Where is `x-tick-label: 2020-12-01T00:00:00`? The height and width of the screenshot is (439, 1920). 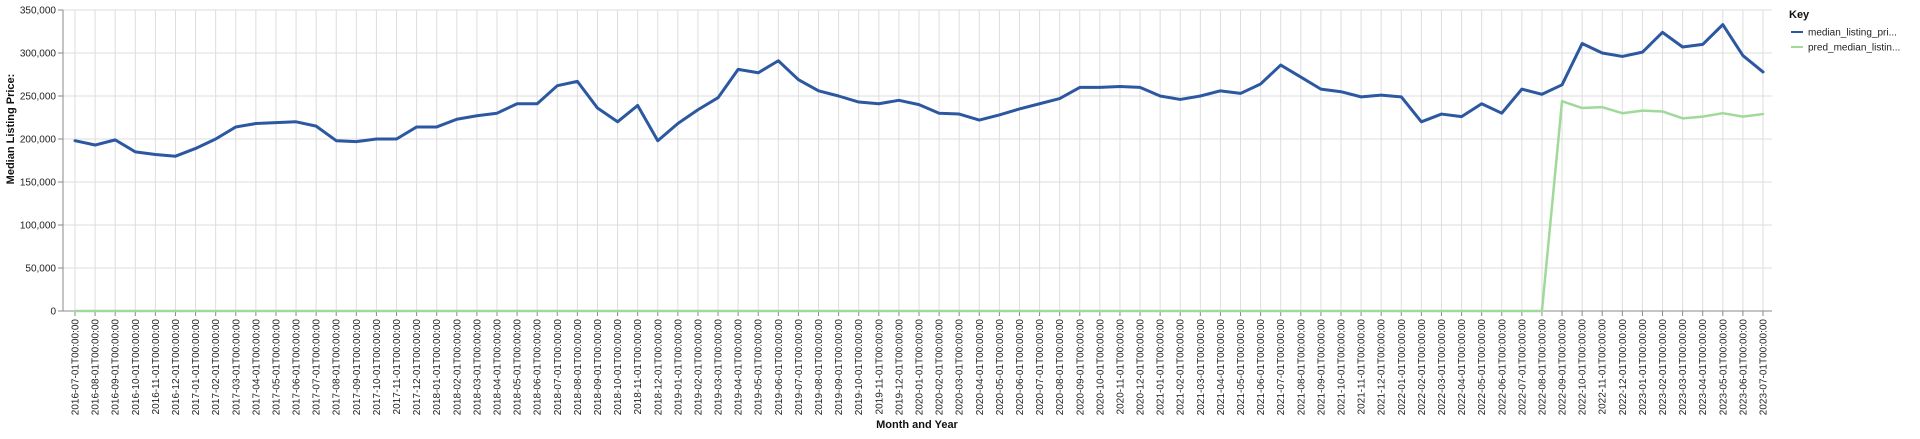
x-tick-label: 2020-12-01T00:00:00 is located at coordinates (1141, 367).